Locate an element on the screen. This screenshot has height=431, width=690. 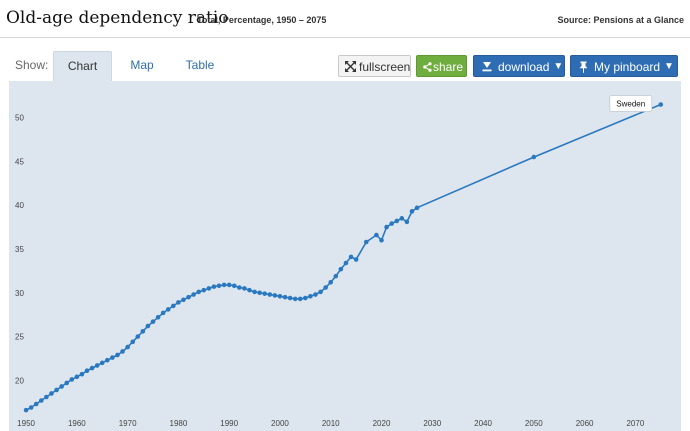
y-tick-label: 35 is located at coordinates (19, 249).